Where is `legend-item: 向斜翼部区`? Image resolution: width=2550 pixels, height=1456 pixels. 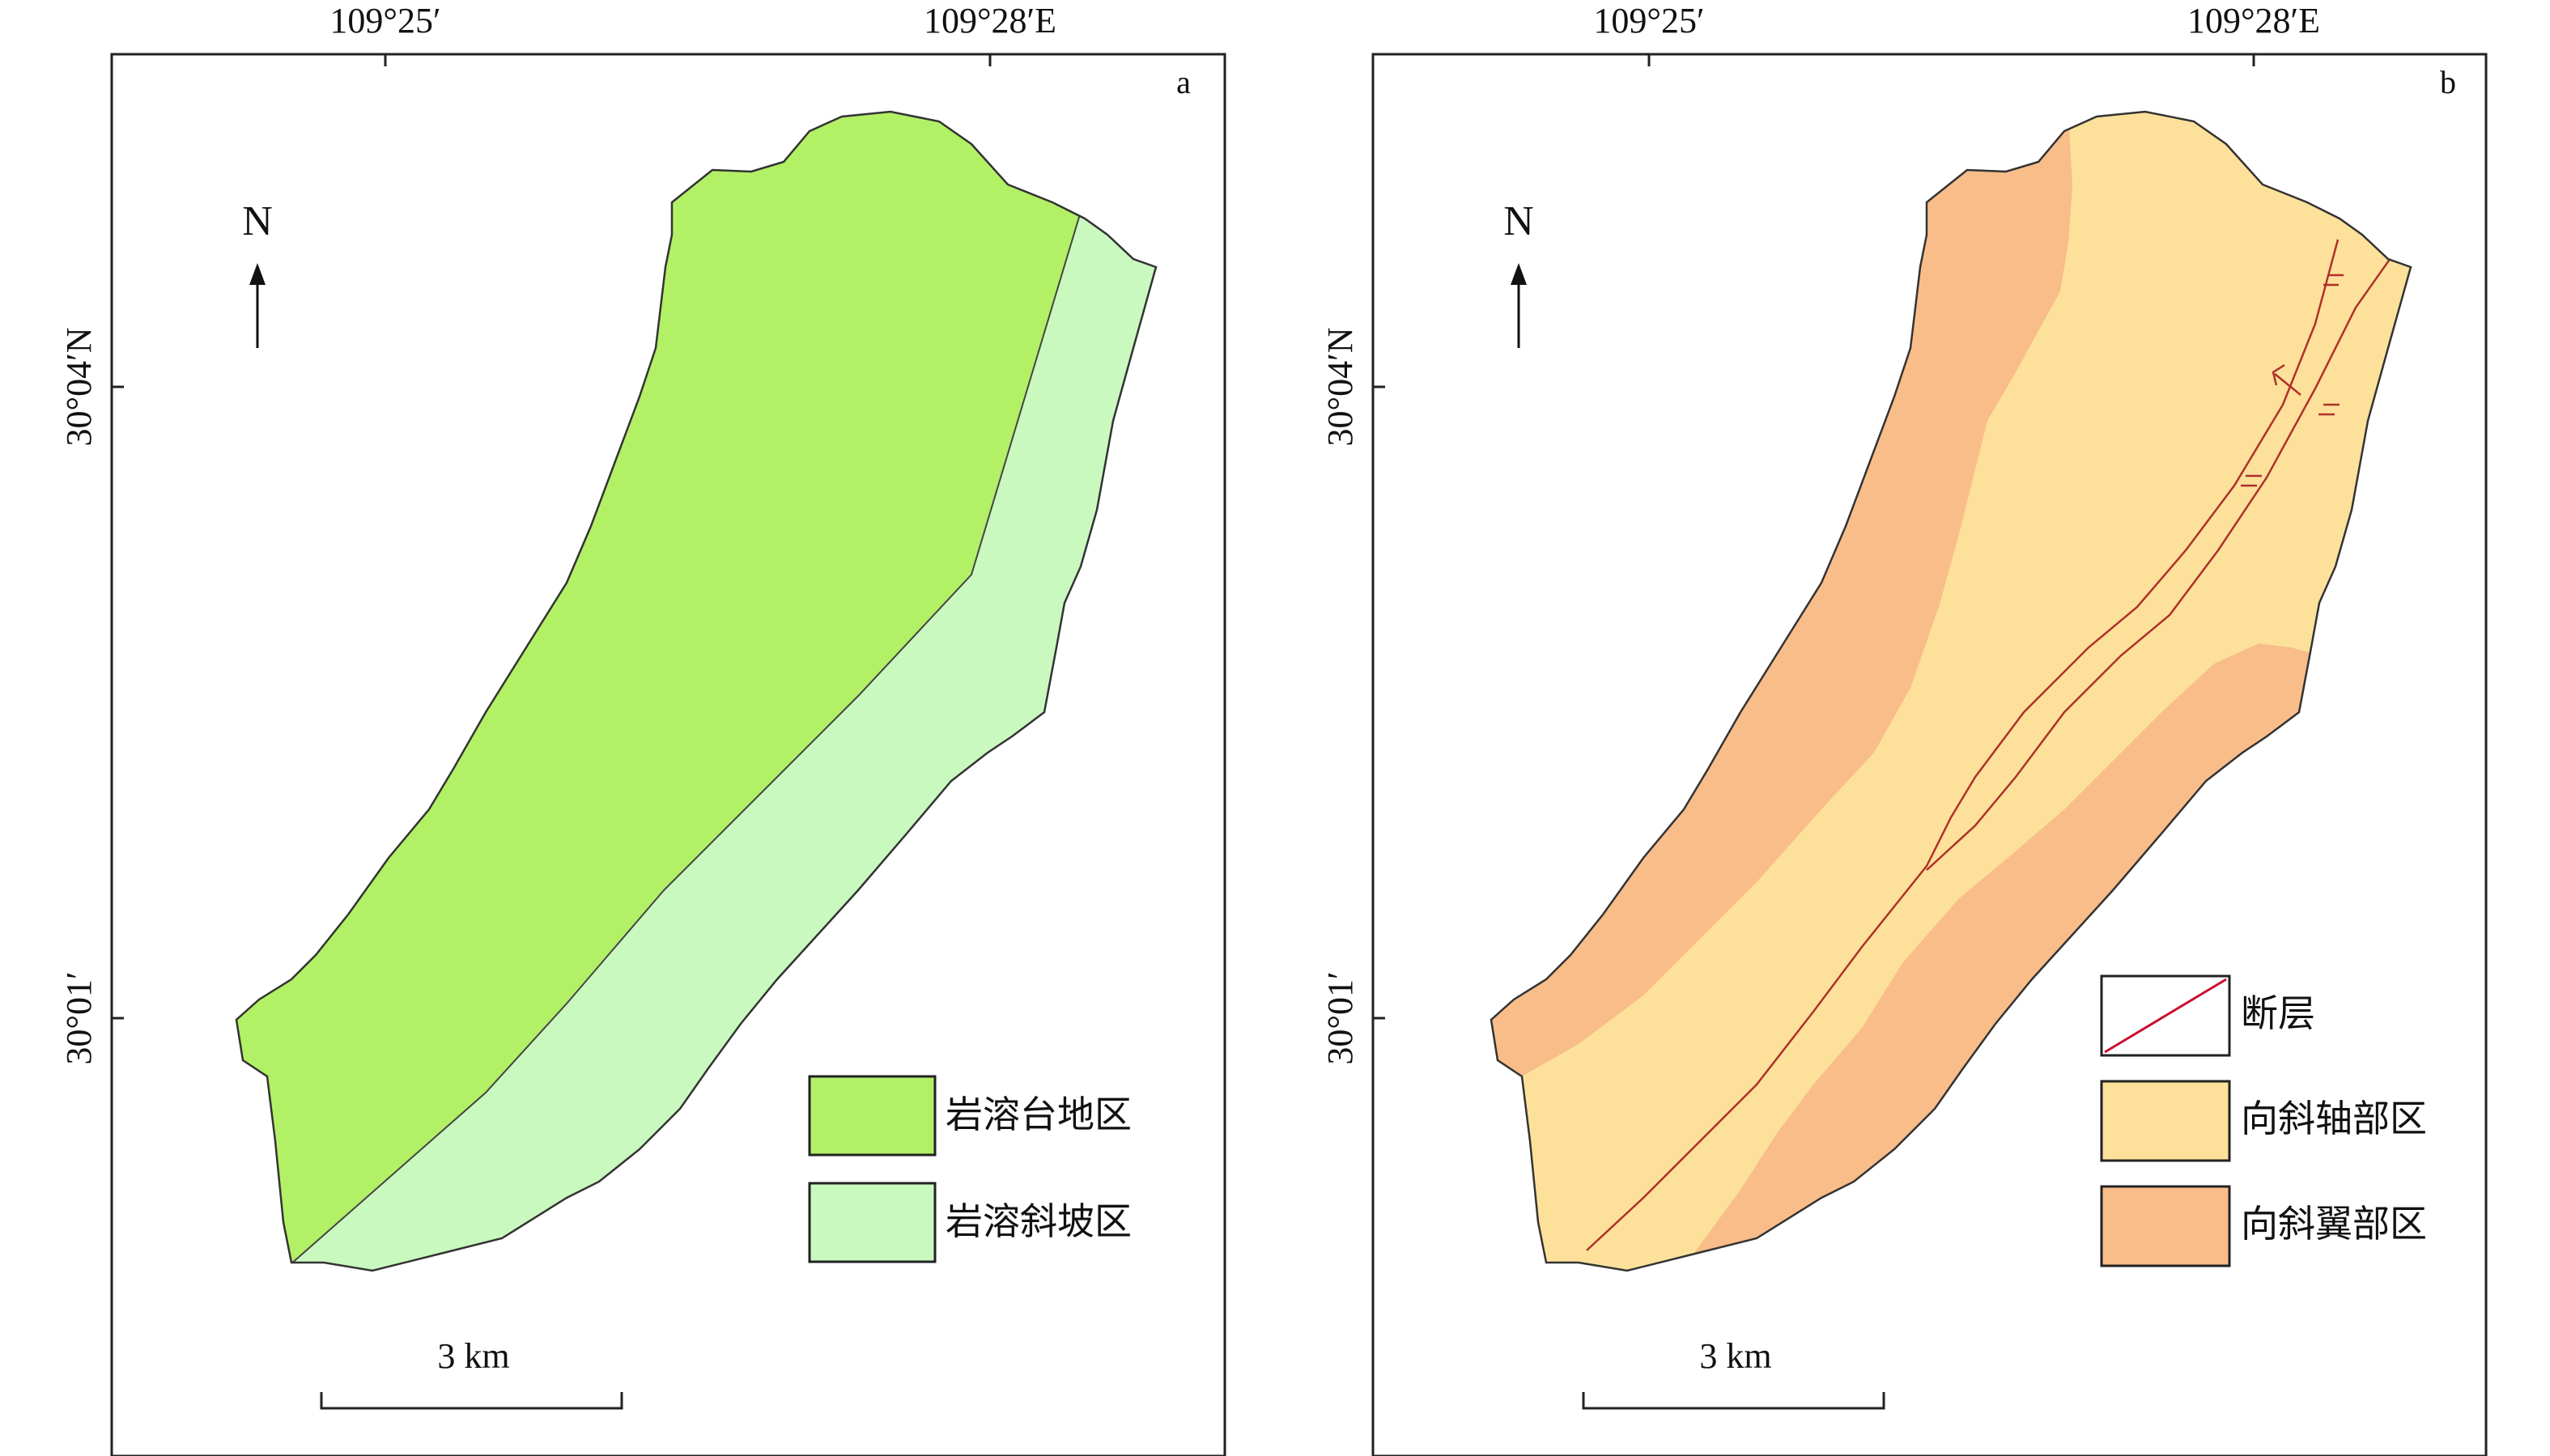
legend-item: 向斜翼部区 is located at coordinates (2263, 1226).